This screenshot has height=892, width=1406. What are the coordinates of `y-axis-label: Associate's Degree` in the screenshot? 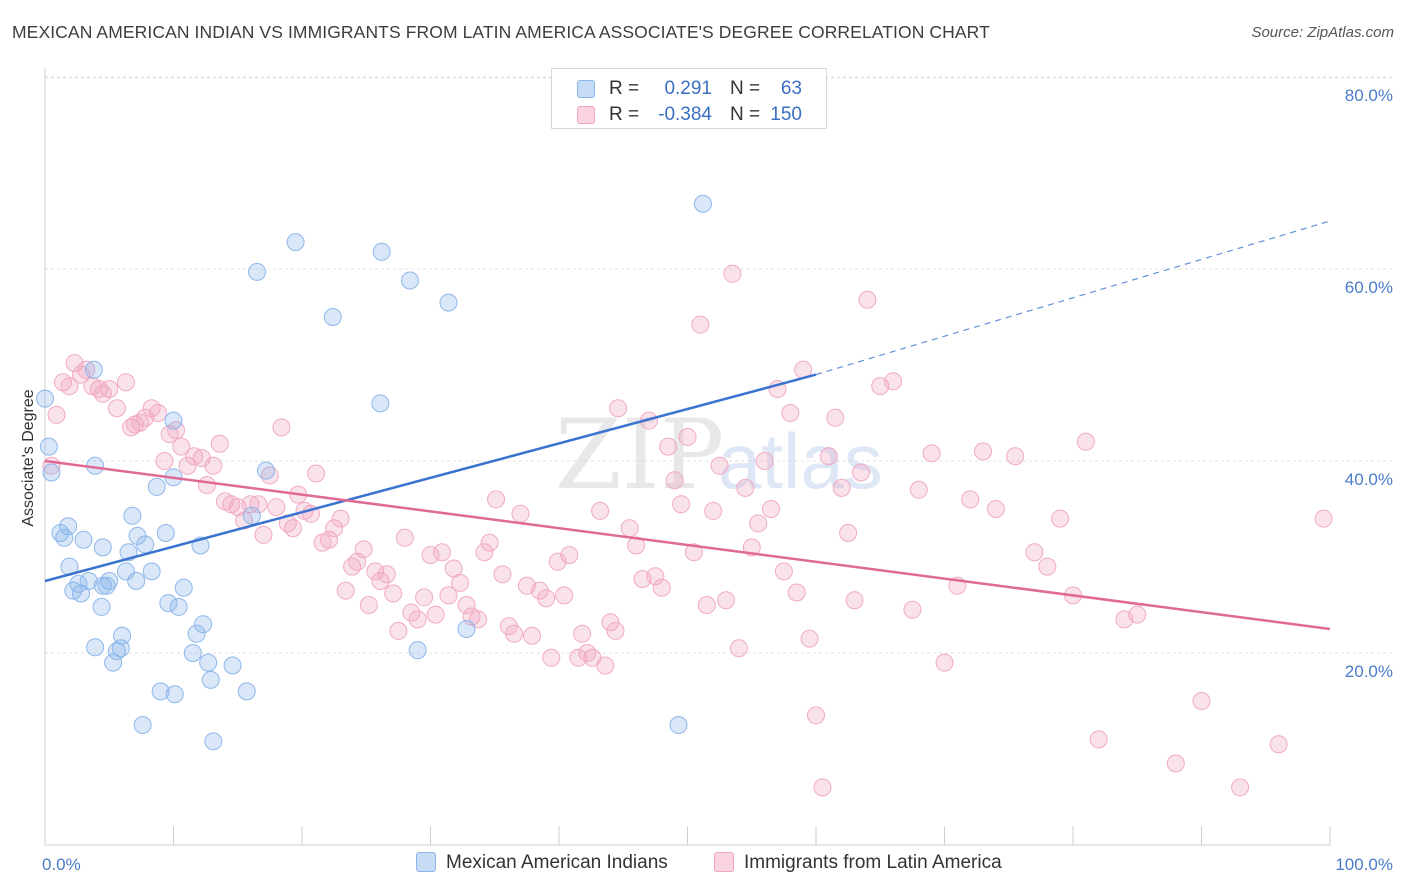 It's located at (28, 457).